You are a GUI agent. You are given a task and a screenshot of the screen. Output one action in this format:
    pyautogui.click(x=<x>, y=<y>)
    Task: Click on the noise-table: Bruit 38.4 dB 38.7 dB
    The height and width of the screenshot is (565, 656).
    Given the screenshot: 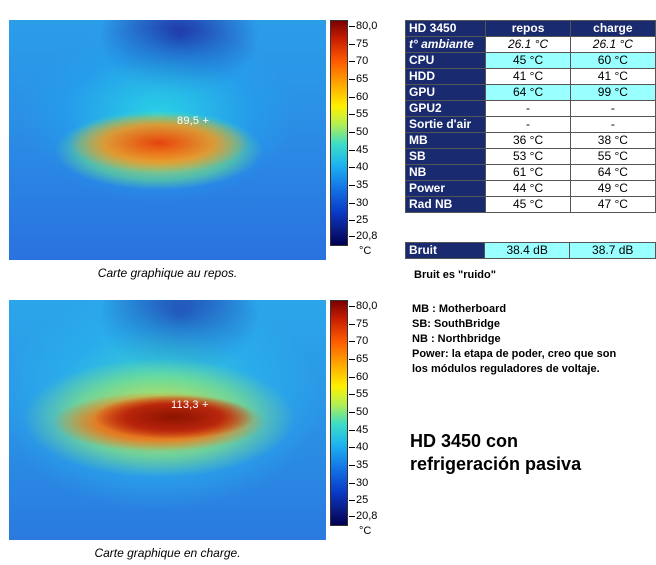 What is the action you would take?
    pyautogui.click(x=530, y=250)
    